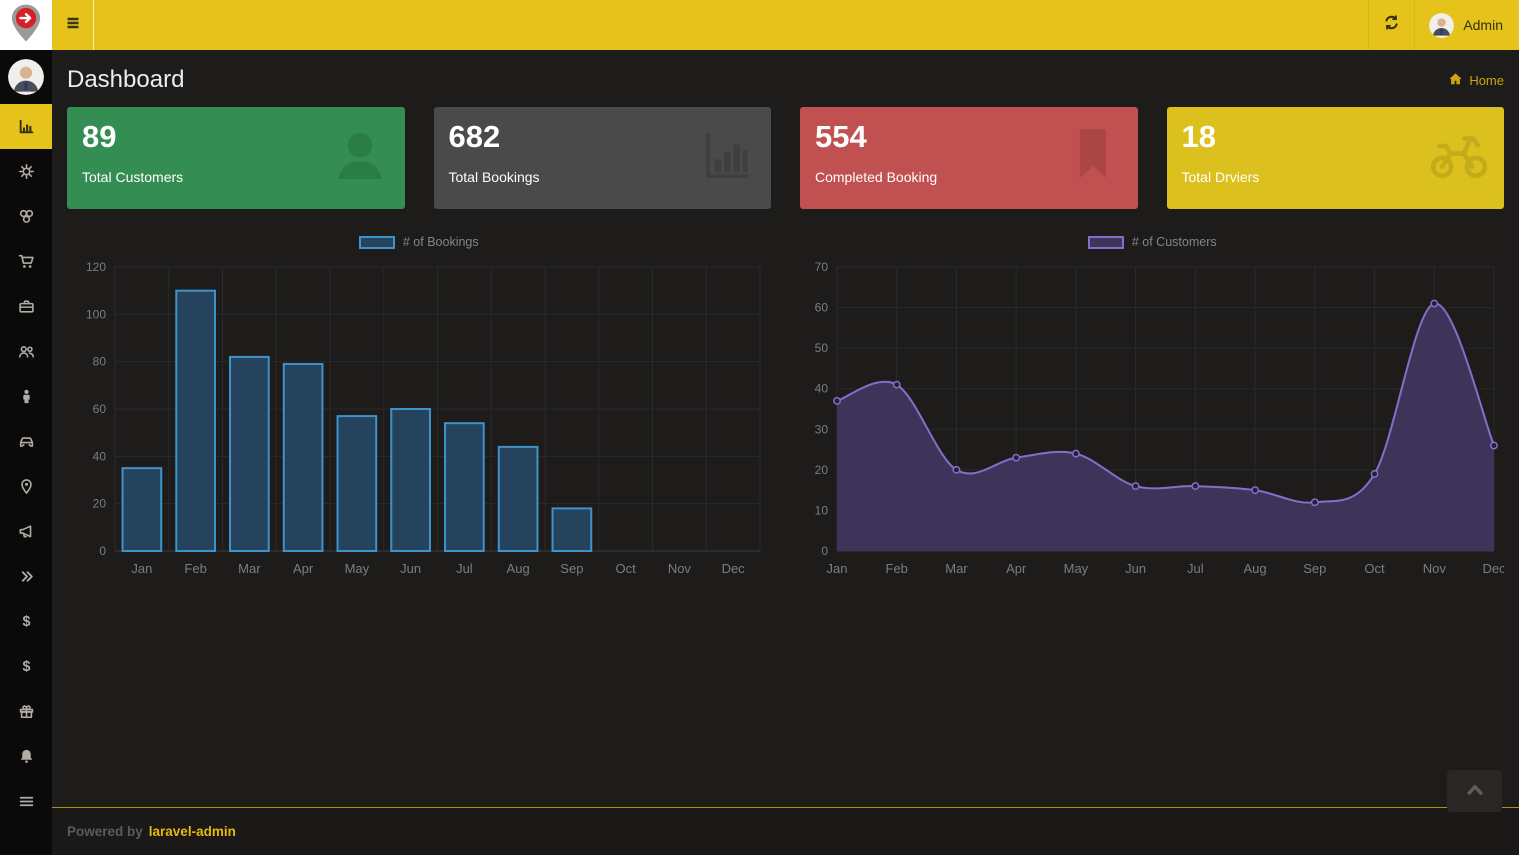  I want to click on topbar-spacer, so click(731, 25).